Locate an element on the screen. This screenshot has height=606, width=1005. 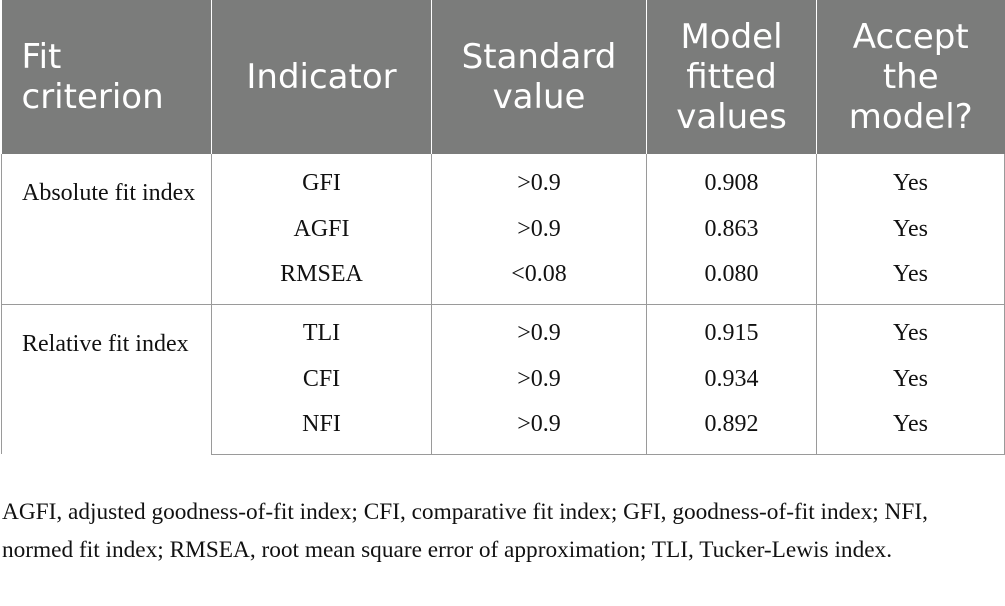
header-fit-criterion: Fit criterion is located at coordinates (106, 77).